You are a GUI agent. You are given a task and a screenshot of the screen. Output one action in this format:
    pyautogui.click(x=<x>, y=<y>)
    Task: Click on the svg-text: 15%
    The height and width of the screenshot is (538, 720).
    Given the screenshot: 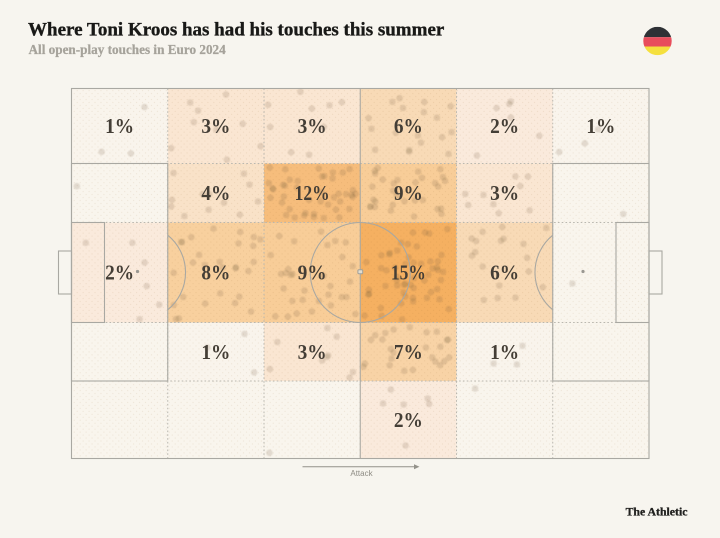 What is the action you would take?
    pyautogui.click(x=408, y=273)
    